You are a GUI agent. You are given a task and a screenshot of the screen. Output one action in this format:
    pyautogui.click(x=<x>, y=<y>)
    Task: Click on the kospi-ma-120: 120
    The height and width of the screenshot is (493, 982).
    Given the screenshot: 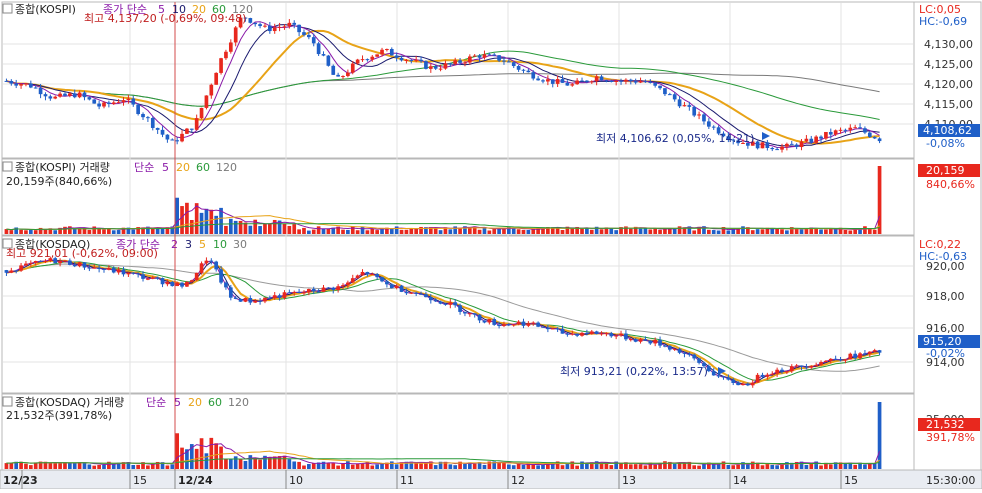 What is the action you would take?
    pyautogui.click(x=242, y=9)
    